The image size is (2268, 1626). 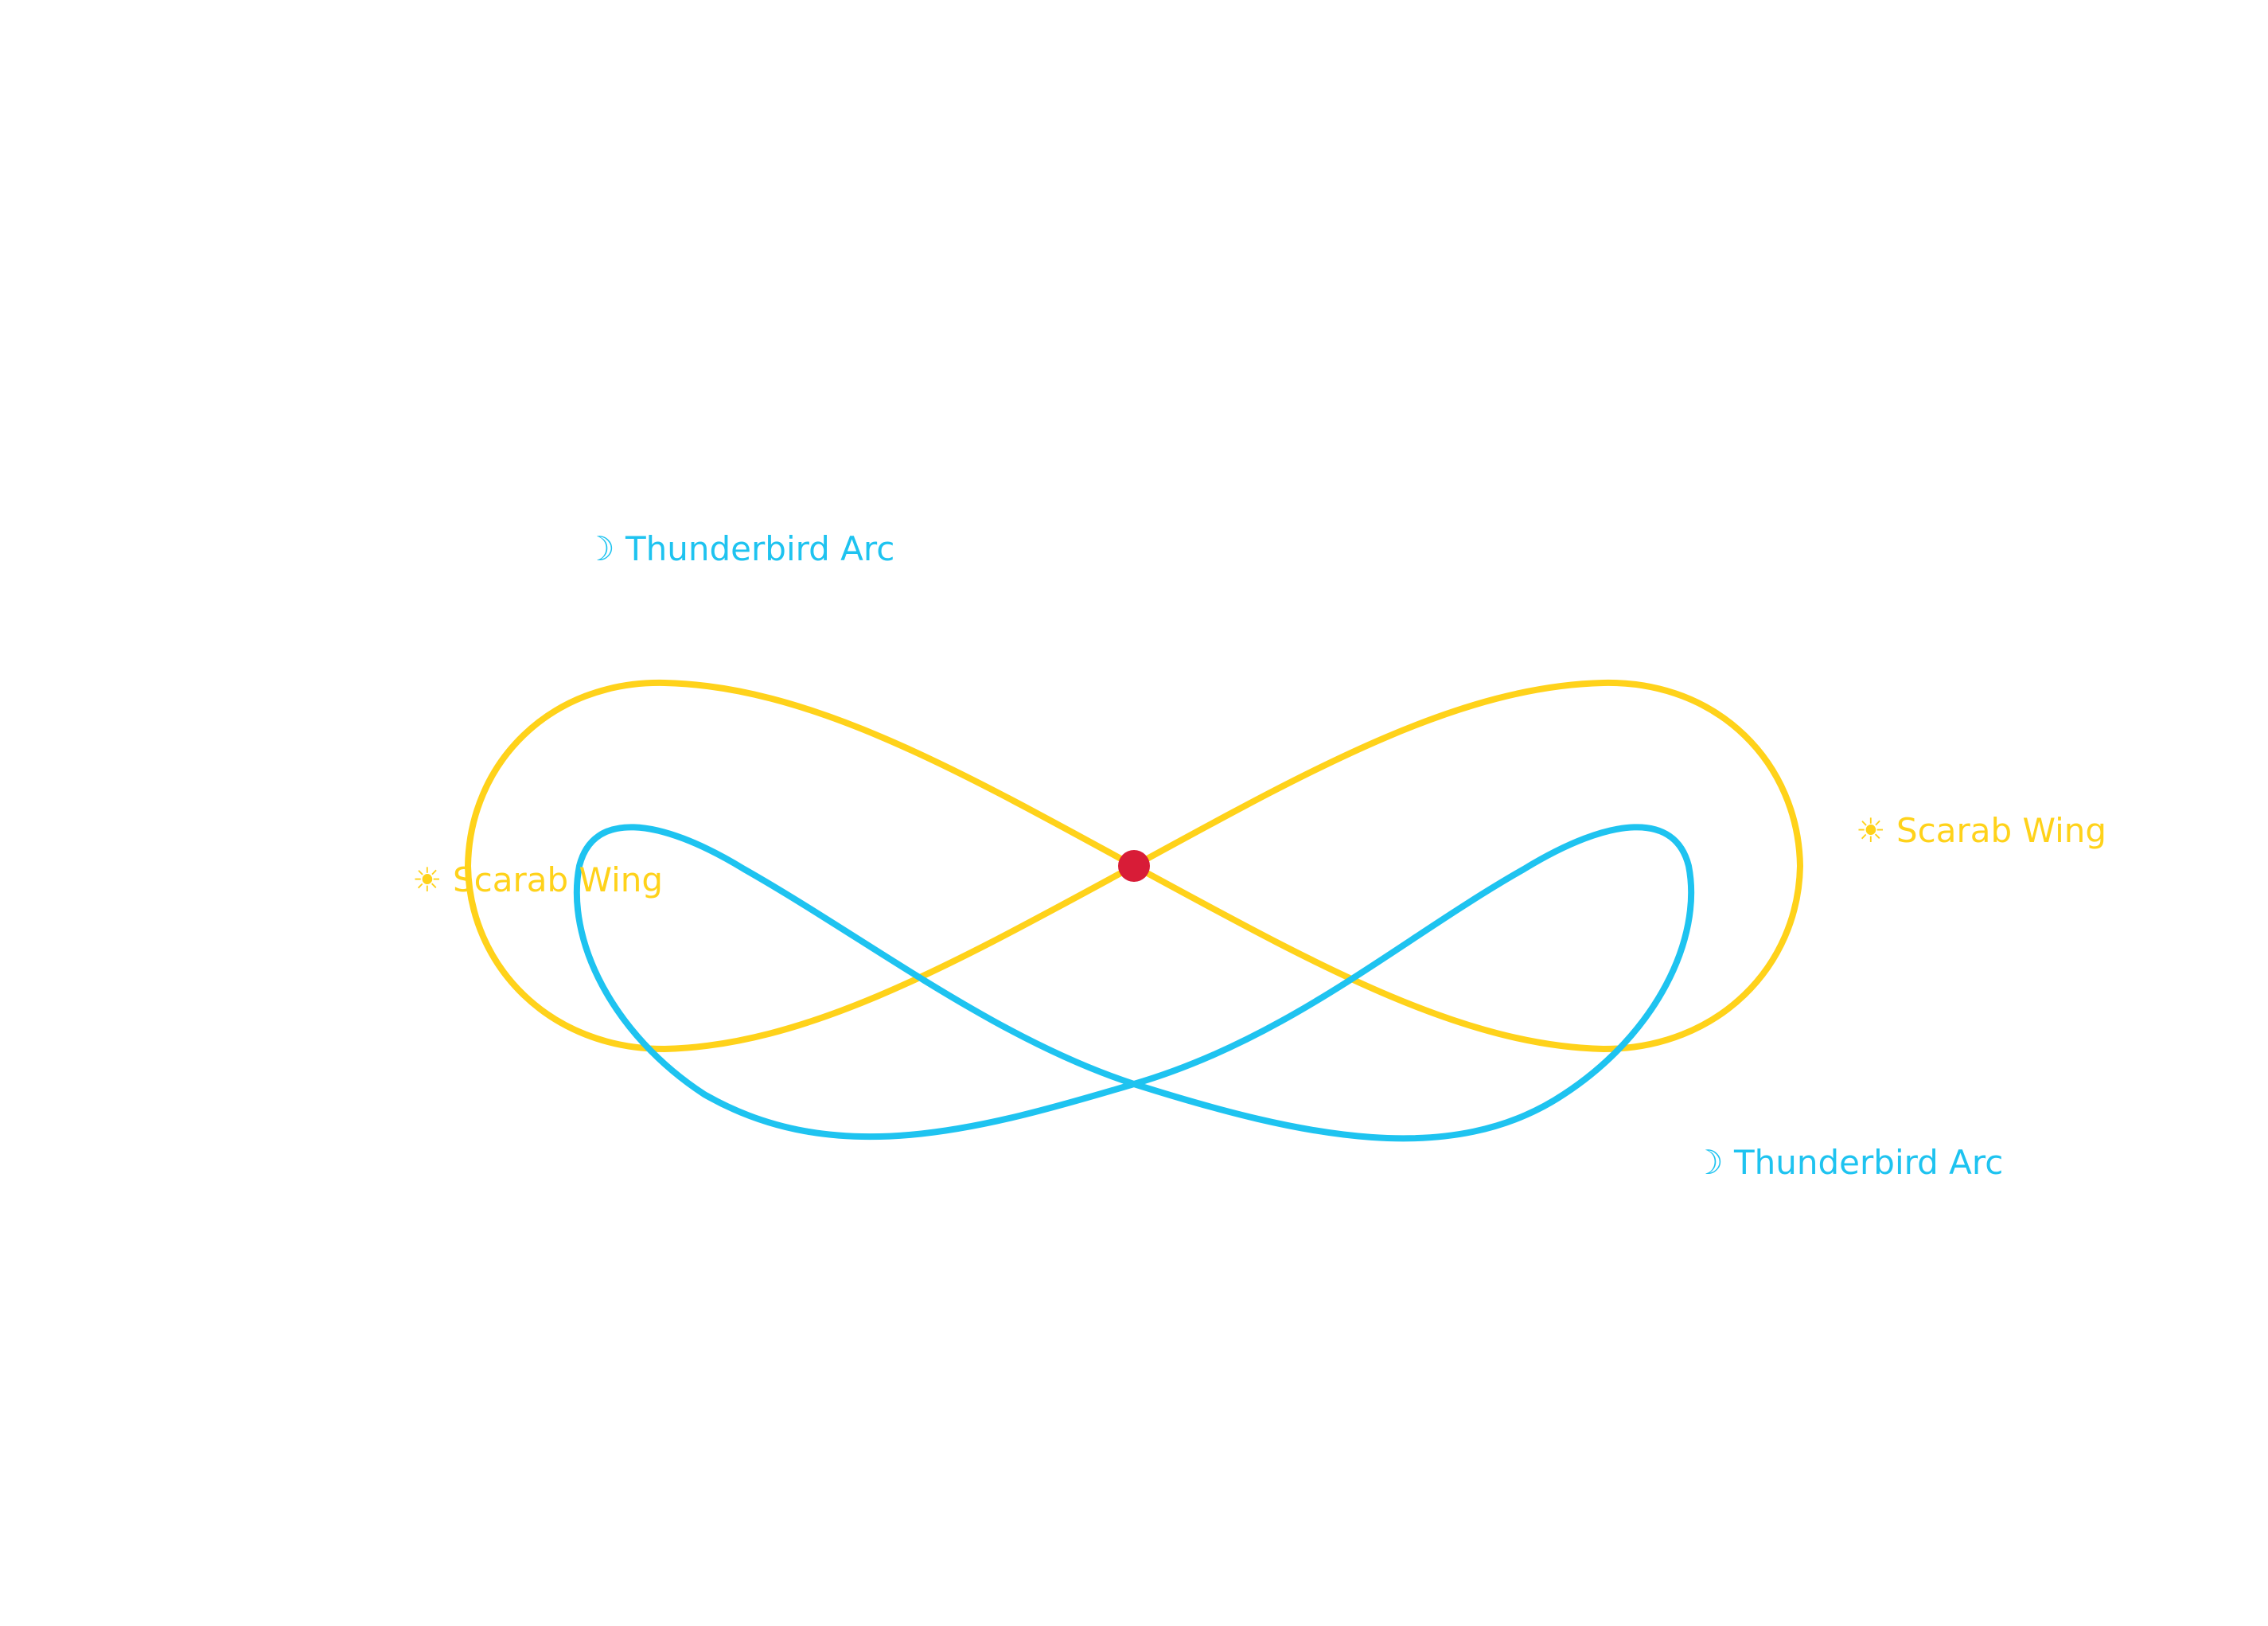 What do you see at coordinates (1848, 1162) in the screenshot?
I see `thunderbird-arc-label-bottom: ☽ Thunderbird Arc` at bounding box center [1848, 1162].